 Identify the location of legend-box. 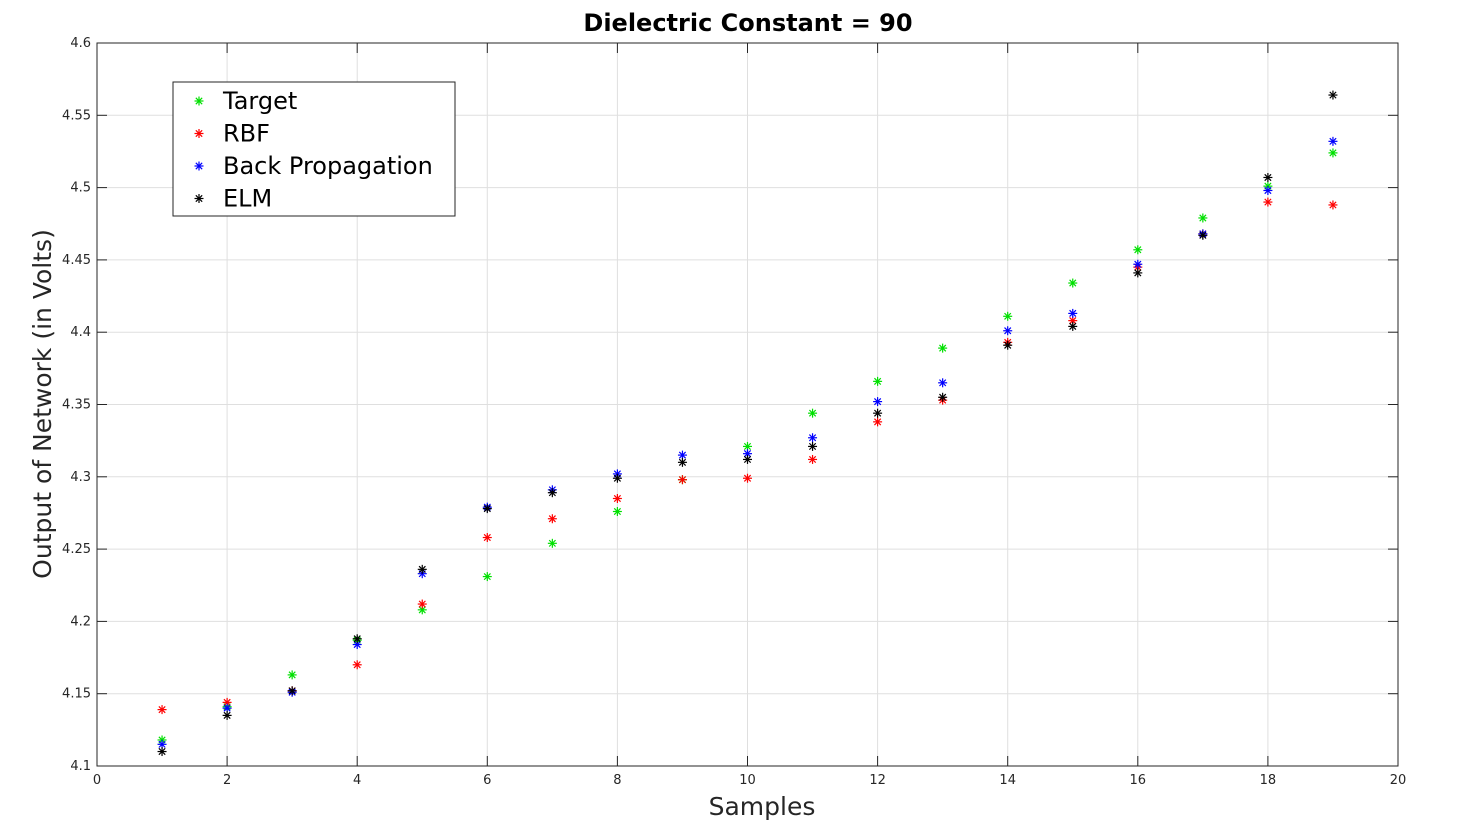
(314, 149).